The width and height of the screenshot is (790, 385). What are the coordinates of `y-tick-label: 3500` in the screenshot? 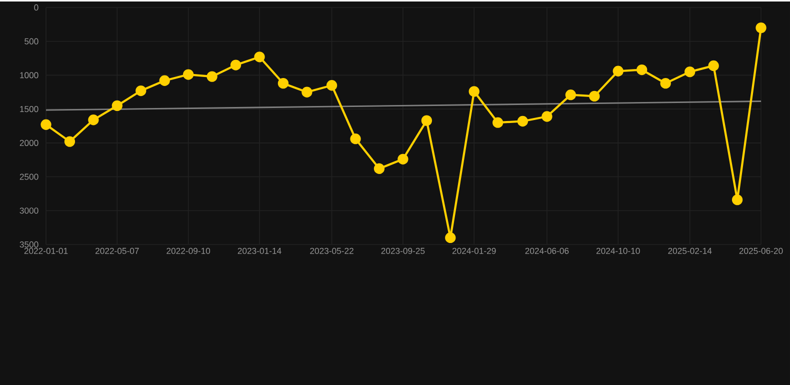 It's located at (29, 244).